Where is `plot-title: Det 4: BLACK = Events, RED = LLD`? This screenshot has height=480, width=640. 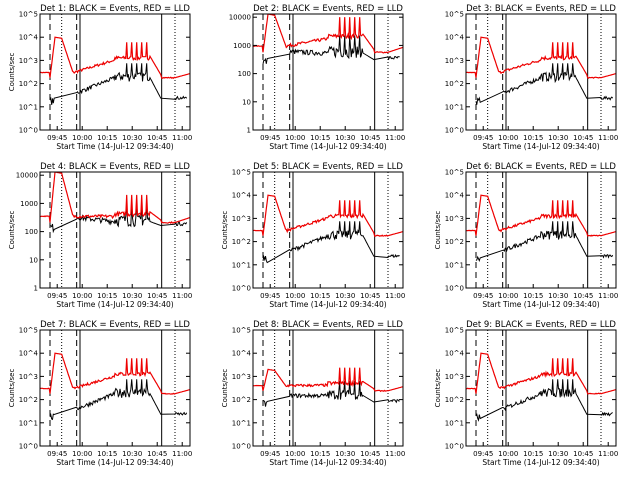
plot-title: Det 4: BLACK = Events, RED = LLD is located at coordinates (115, 167).